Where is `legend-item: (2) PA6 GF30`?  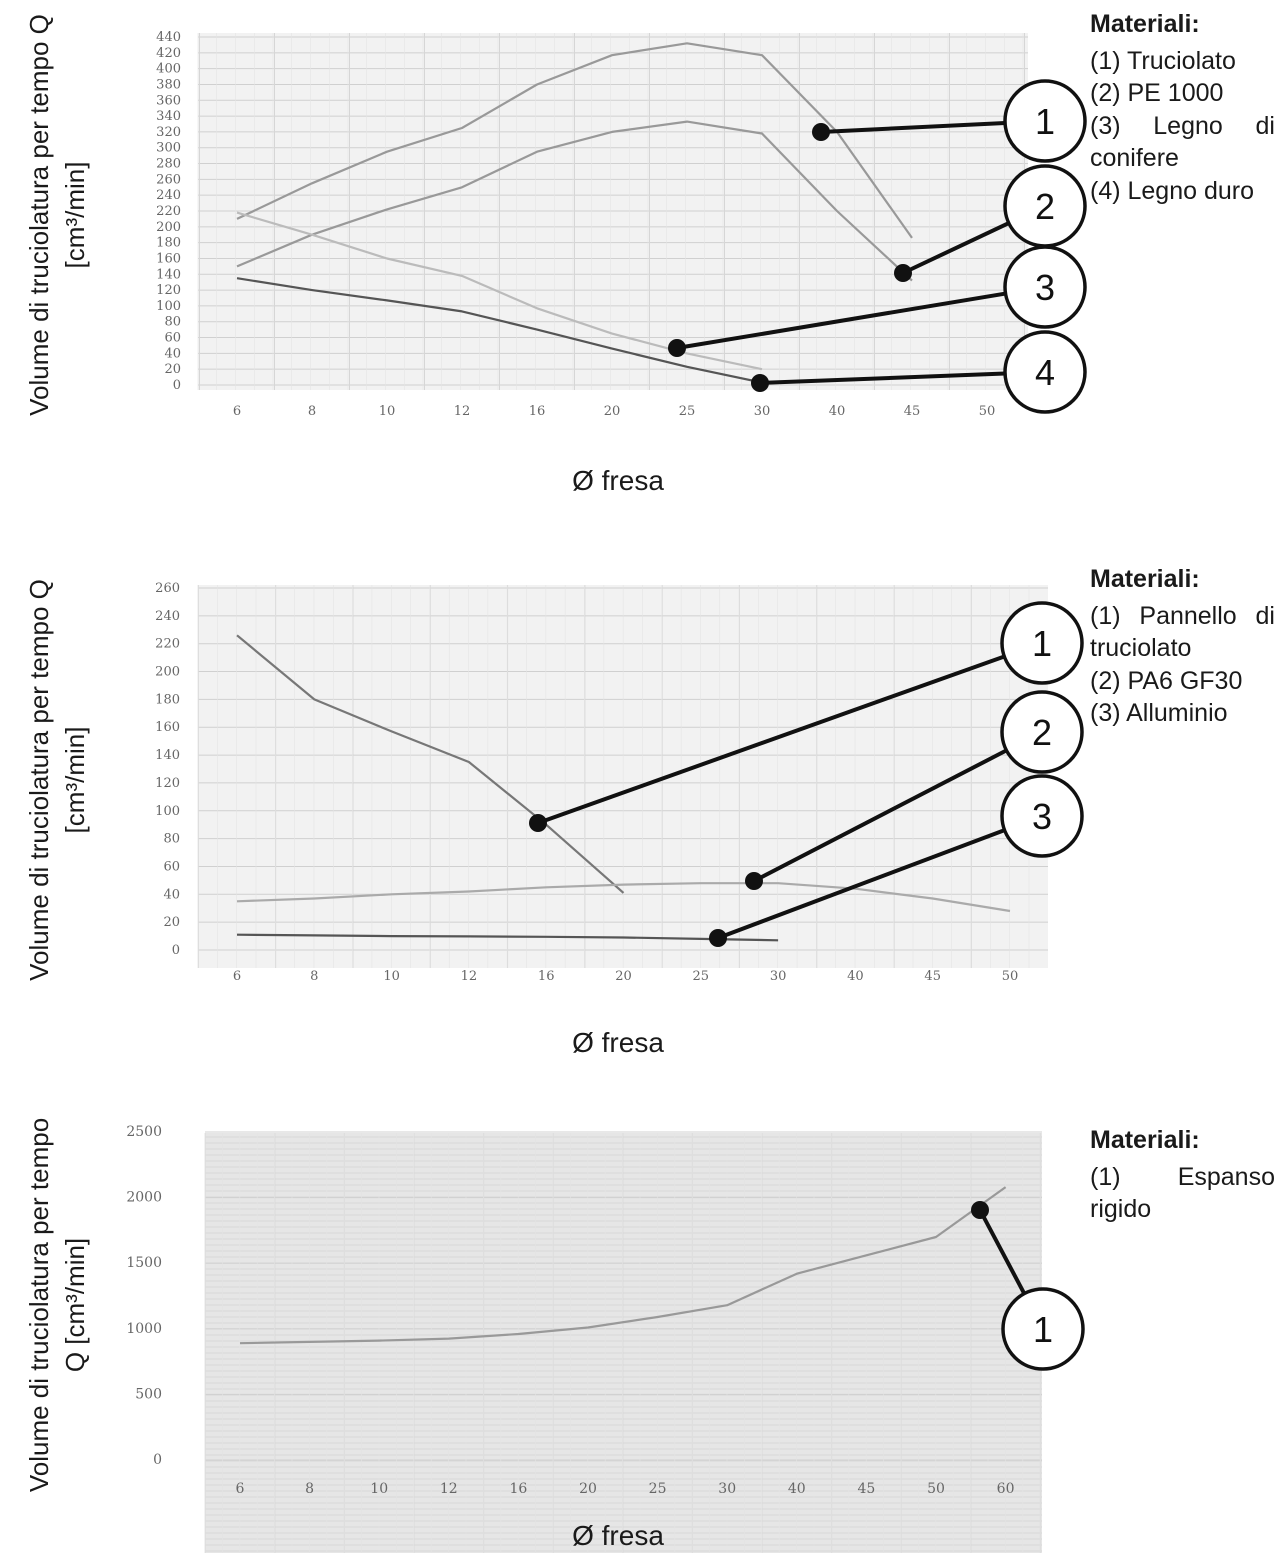
legend-item: (2) PA6 GF30 is located at coordinates (1166, 680).